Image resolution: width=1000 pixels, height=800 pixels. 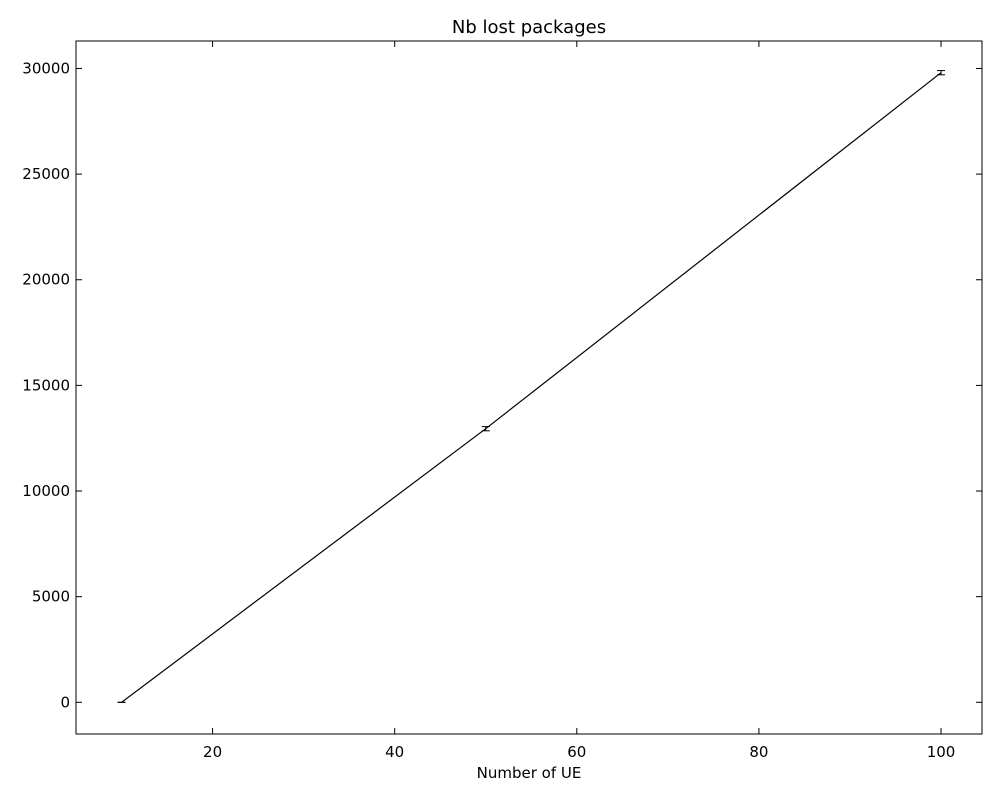 What do you see at coordinates (51, 597) in the screenshot?
I see `y-tick-label: 5000` at bounding box center [51, 597].